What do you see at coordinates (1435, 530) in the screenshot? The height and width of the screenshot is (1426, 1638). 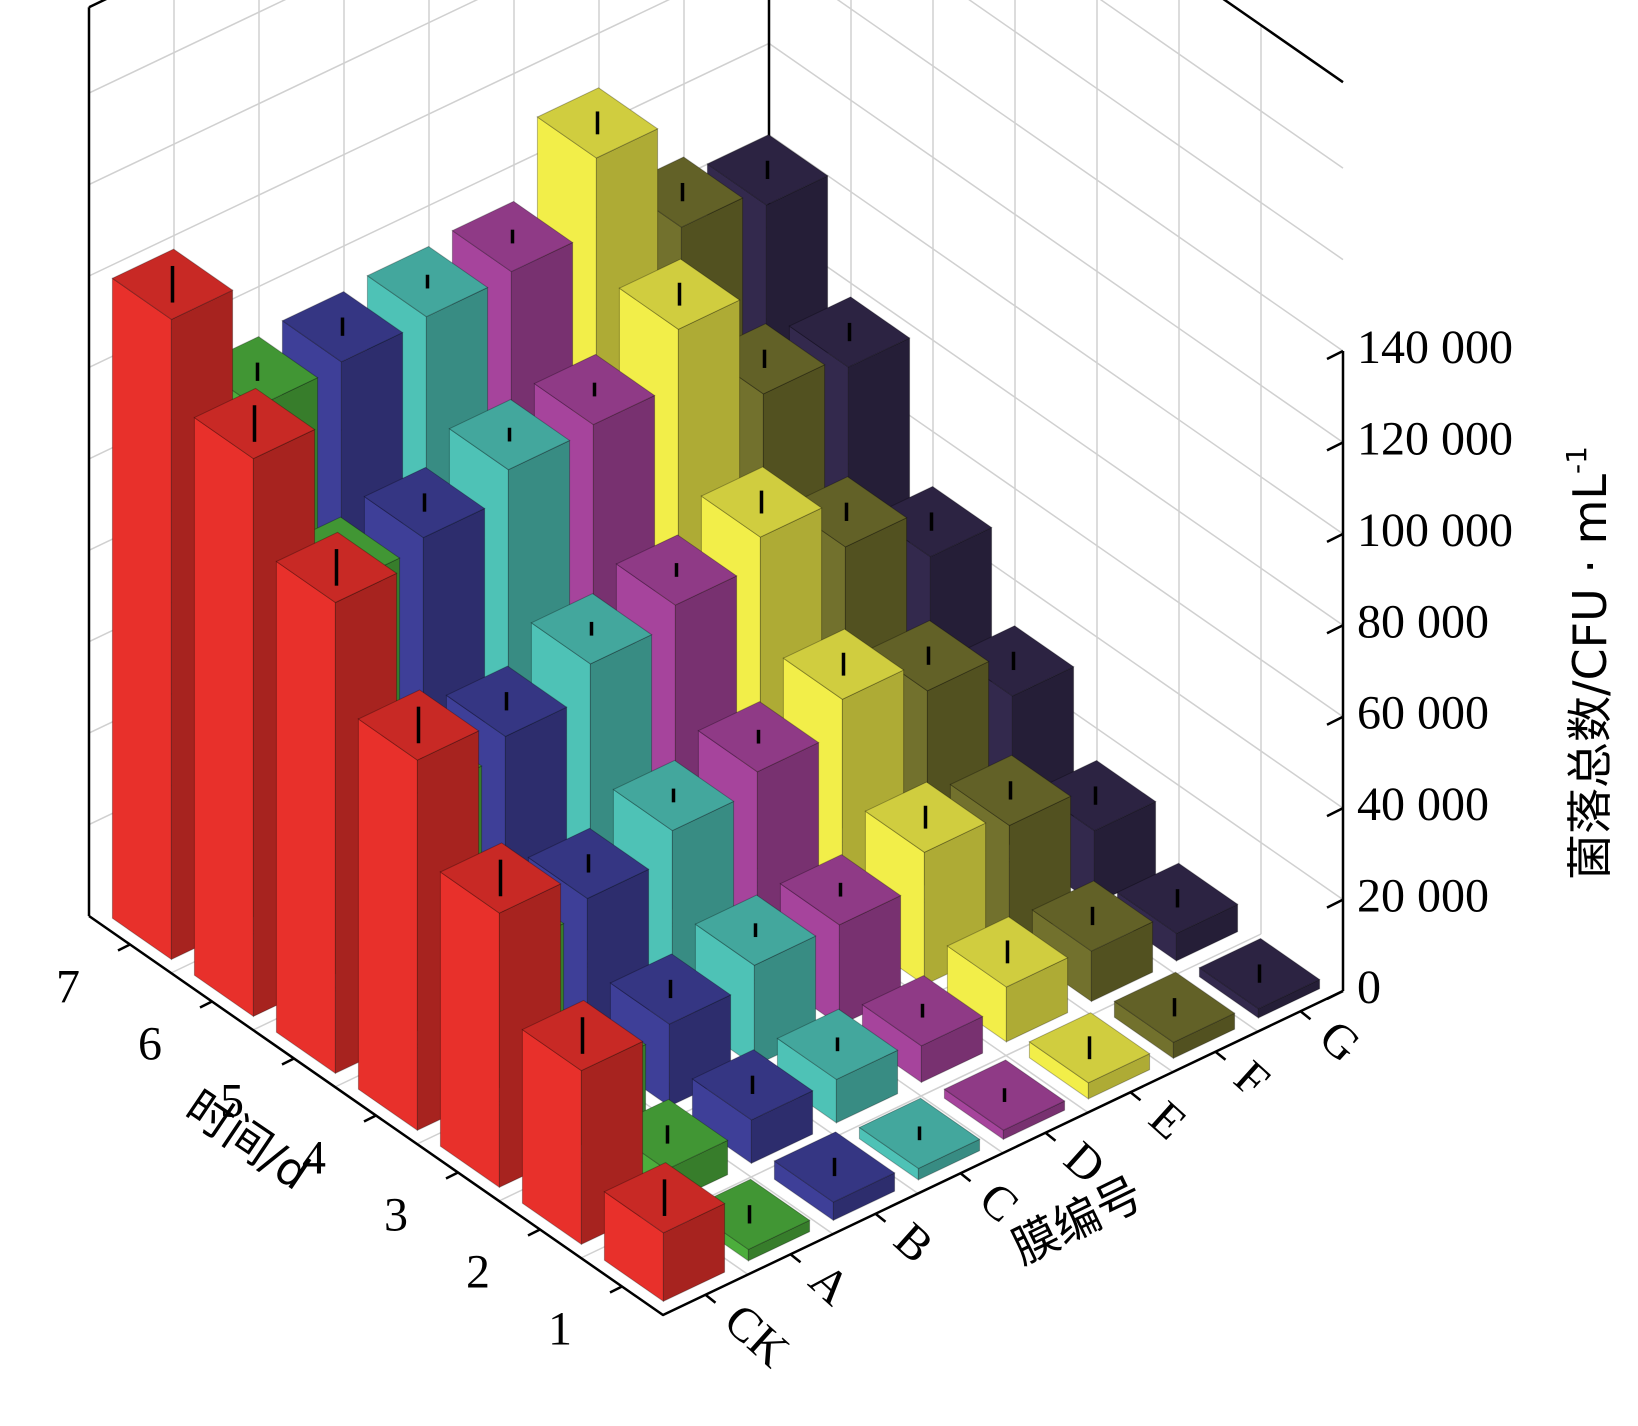 I see `z-tick-label: 100 000` at bounding box center [1435, 530].